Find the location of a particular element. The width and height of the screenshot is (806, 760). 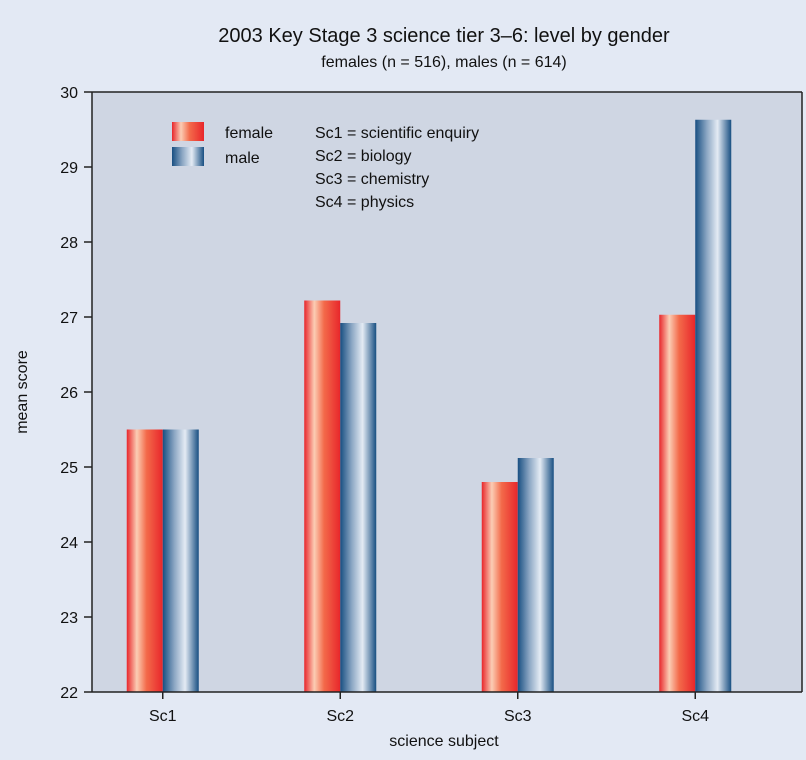

x-tick-label: Sc1 is located at coordinates (163, 716).